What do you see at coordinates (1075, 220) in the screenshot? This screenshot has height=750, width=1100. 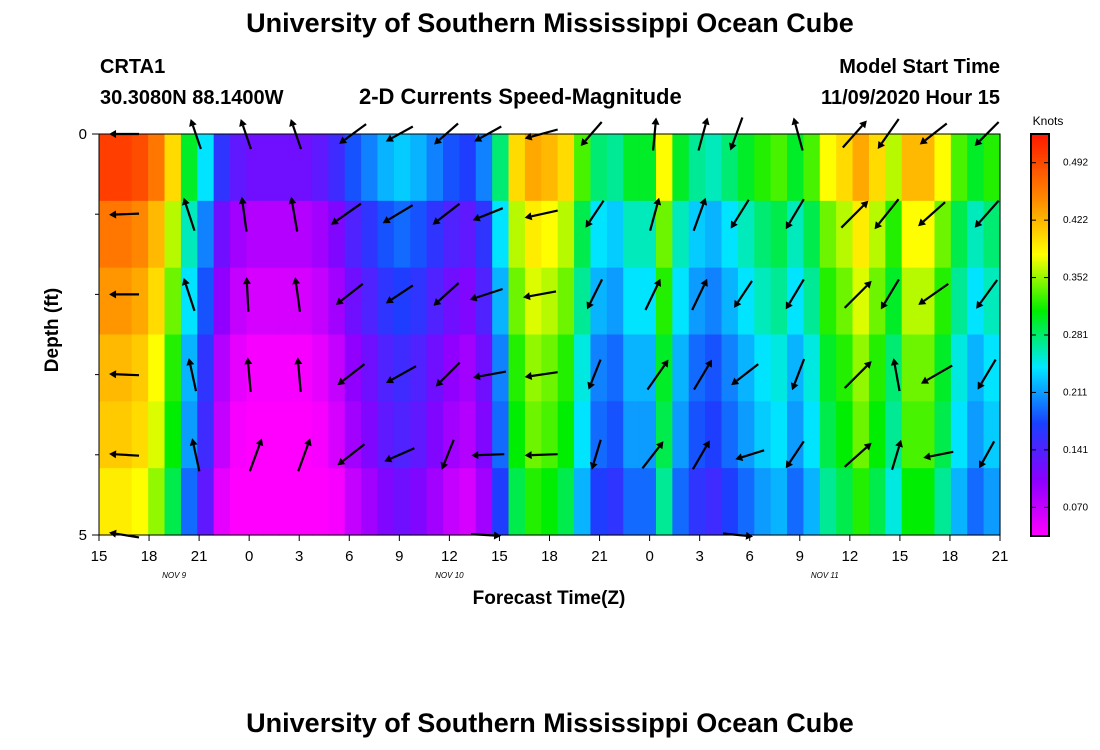 I see `colorbar-tick-label: 0.422` at bounding box center [1075, 220].